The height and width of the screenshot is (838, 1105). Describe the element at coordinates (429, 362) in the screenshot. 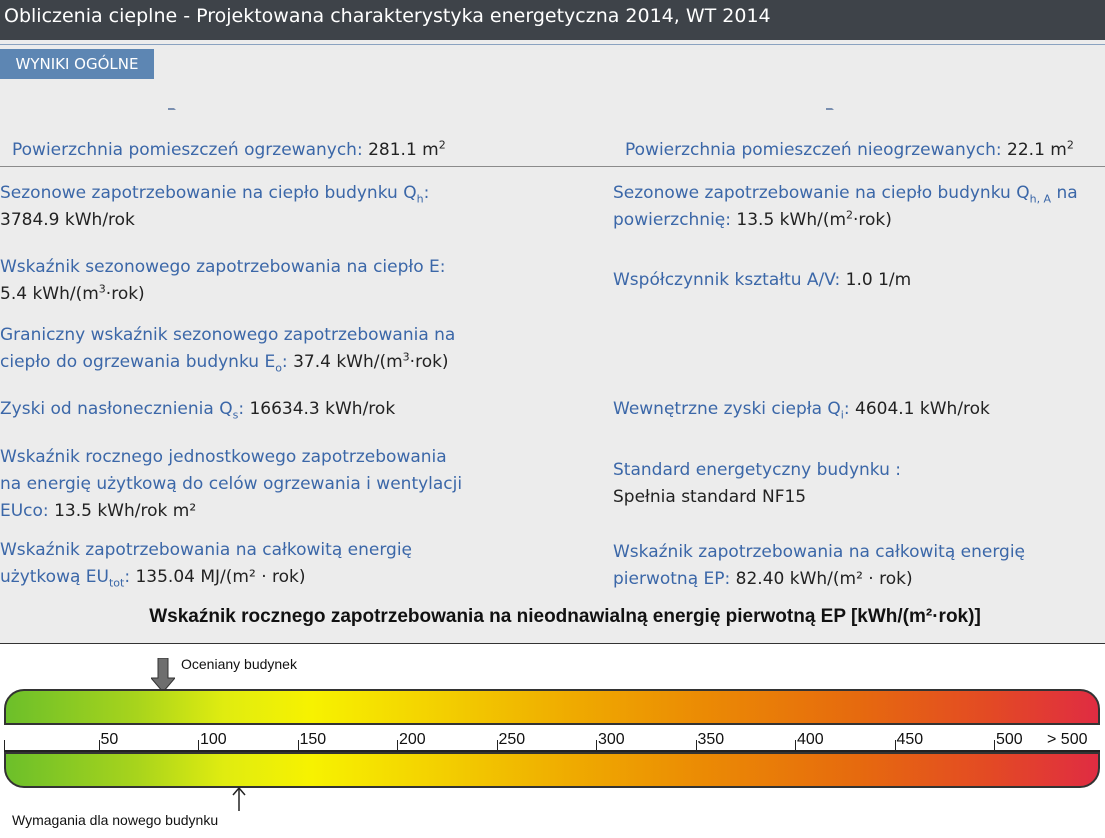

I see `eo-value-b: ·rok)` at that location.